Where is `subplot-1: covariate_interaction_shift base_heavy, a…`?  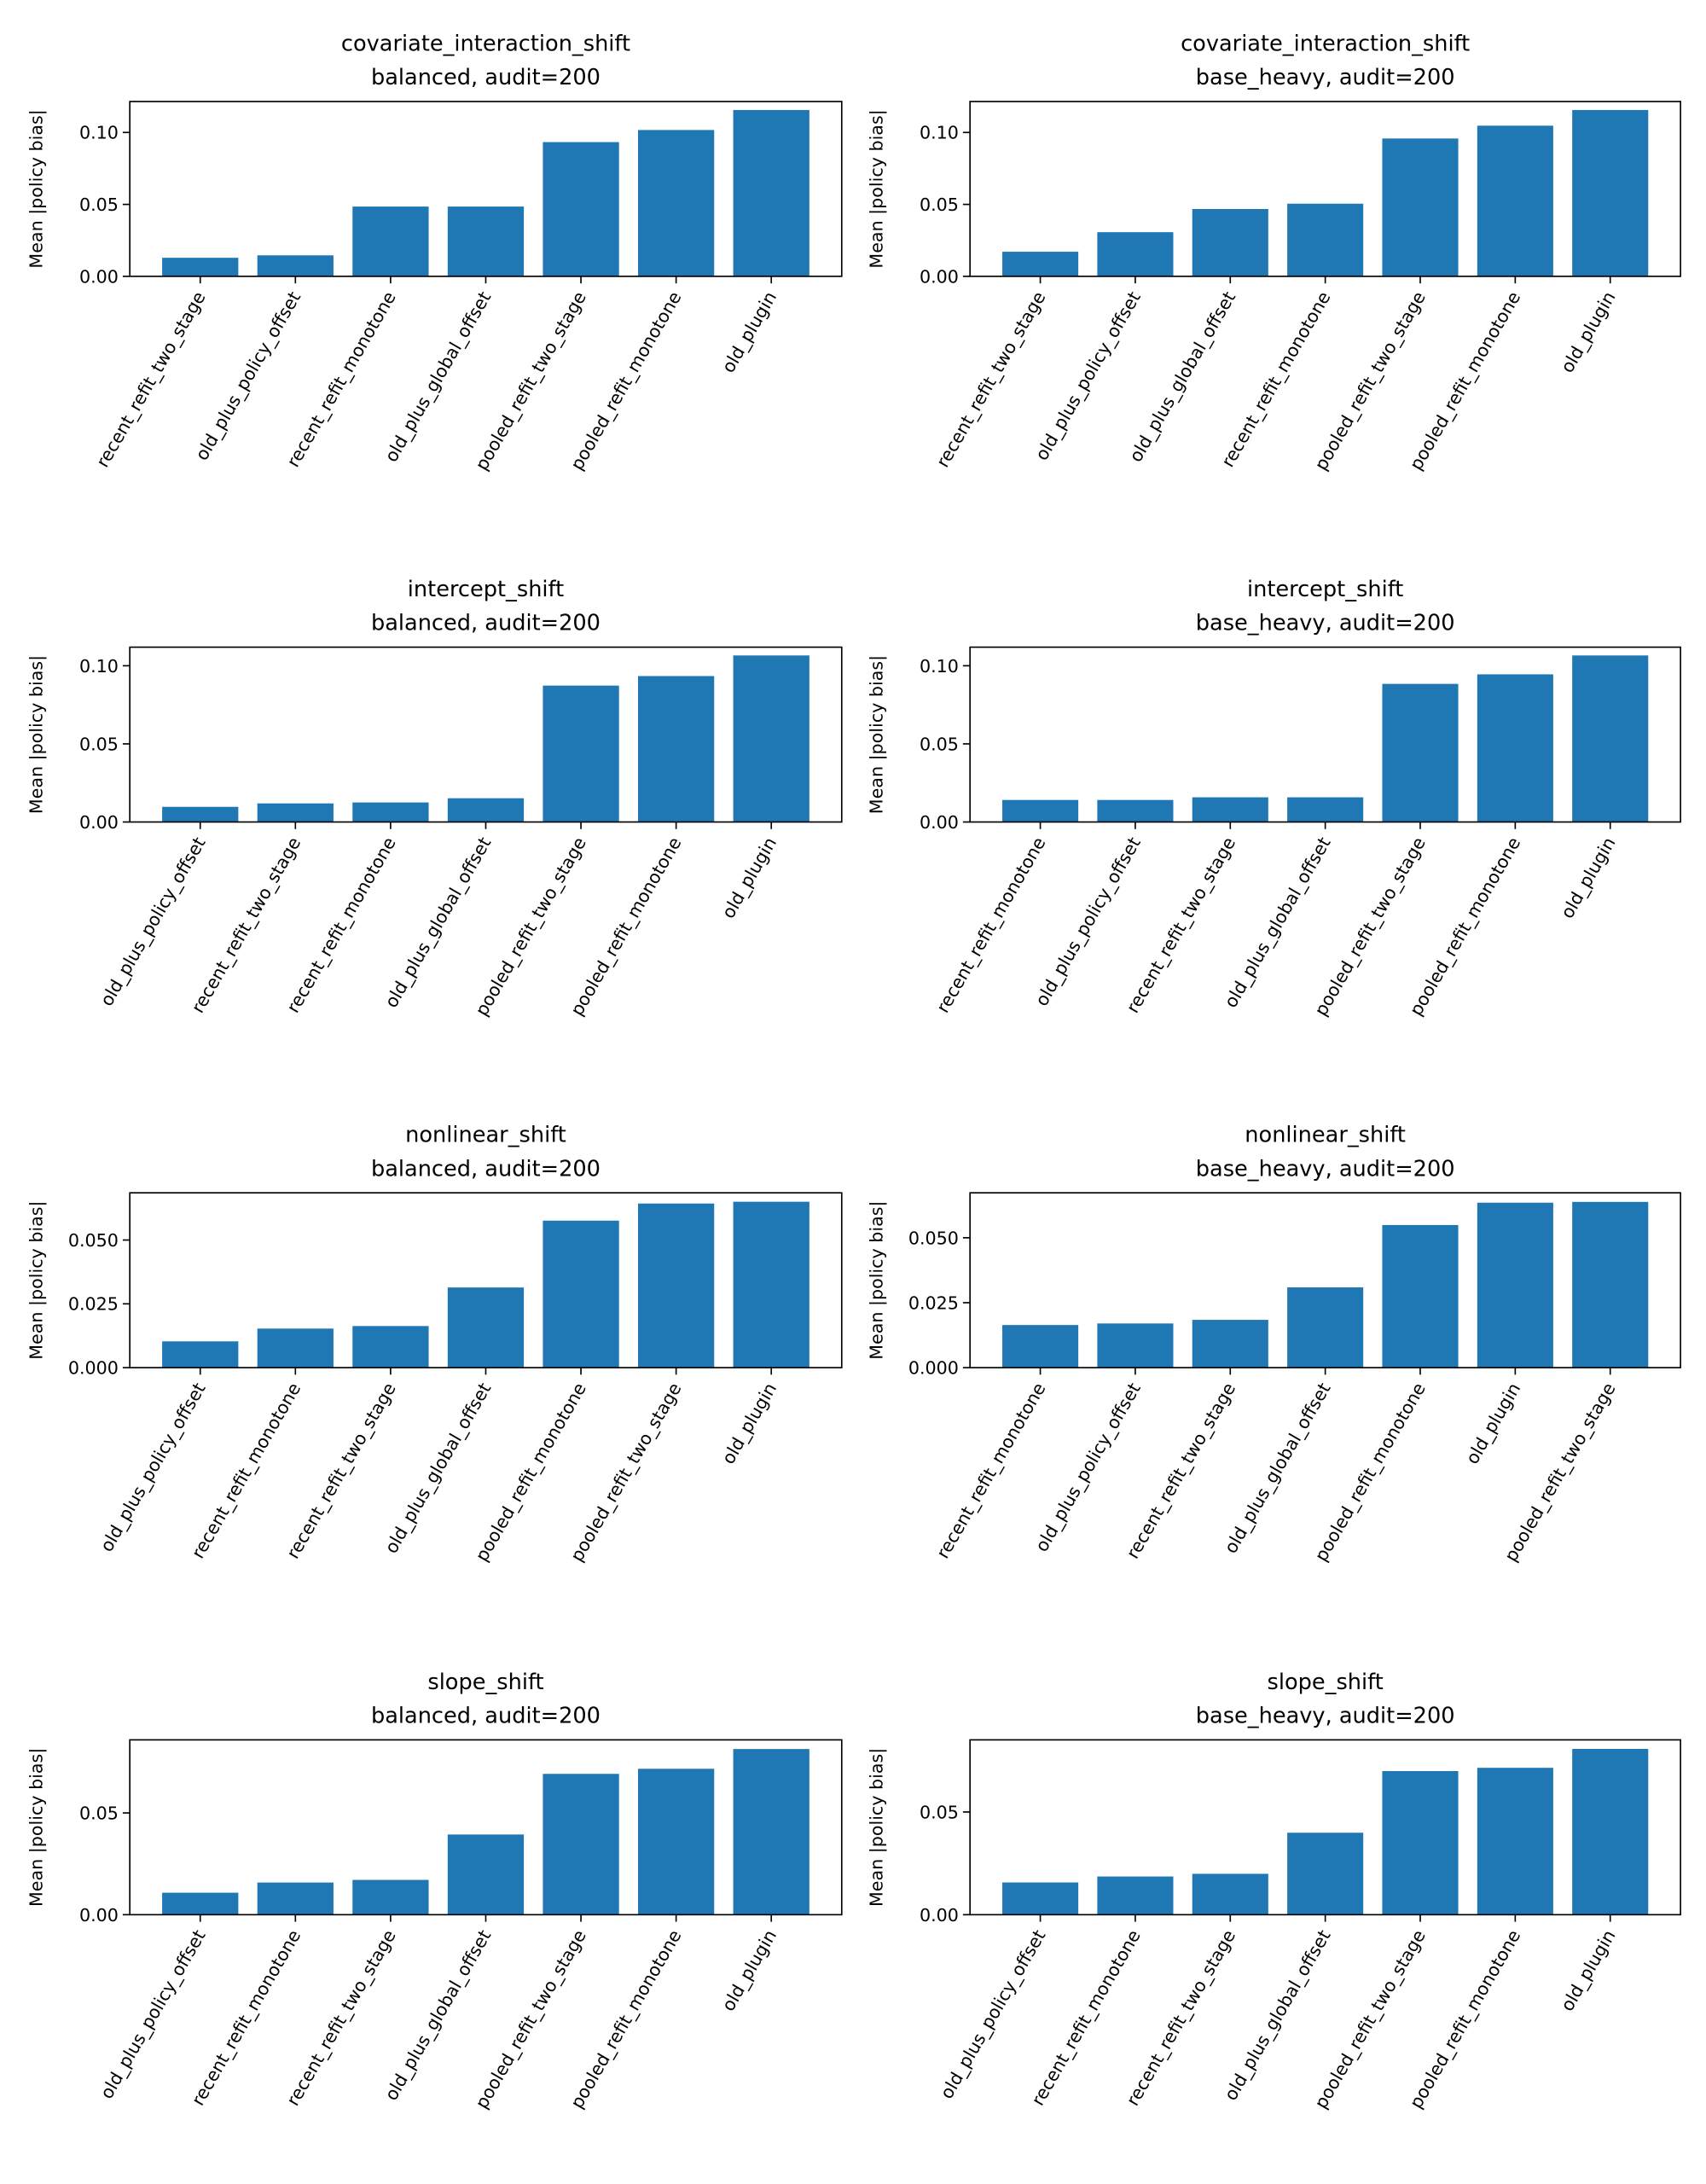
subplot-1: covariate_interaction_shift base_heavy, a… is located at coordinates (1274, 253).